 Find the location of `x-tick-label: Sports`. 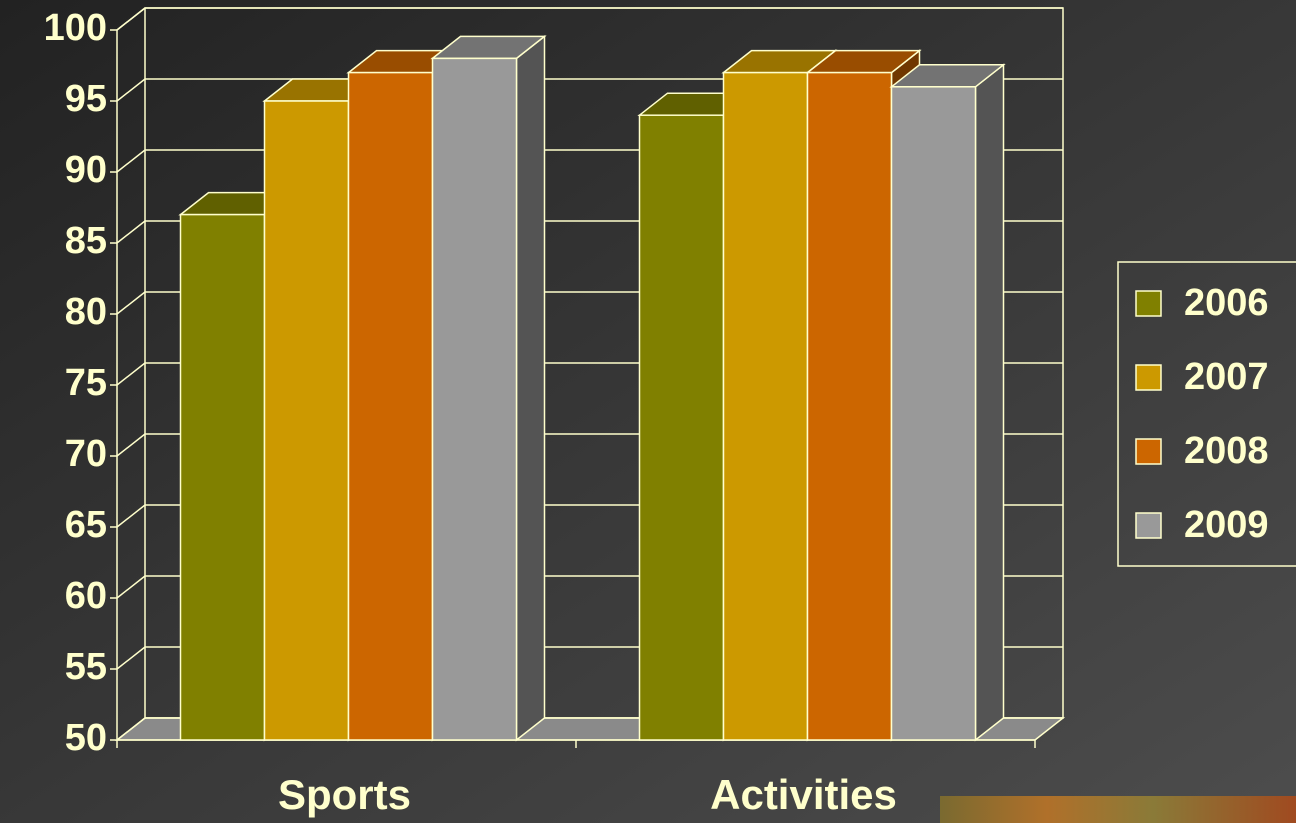

x-tick-label: Sports is located at coordinates (344, 794).